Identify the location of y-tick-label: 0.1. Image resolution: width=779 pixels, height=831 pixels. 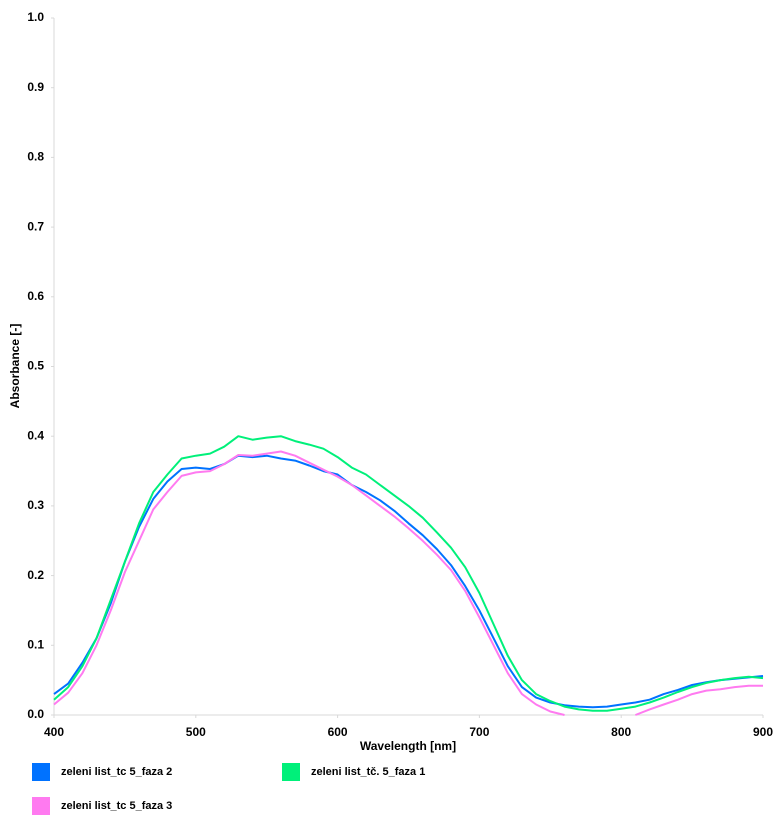
(35, 644).